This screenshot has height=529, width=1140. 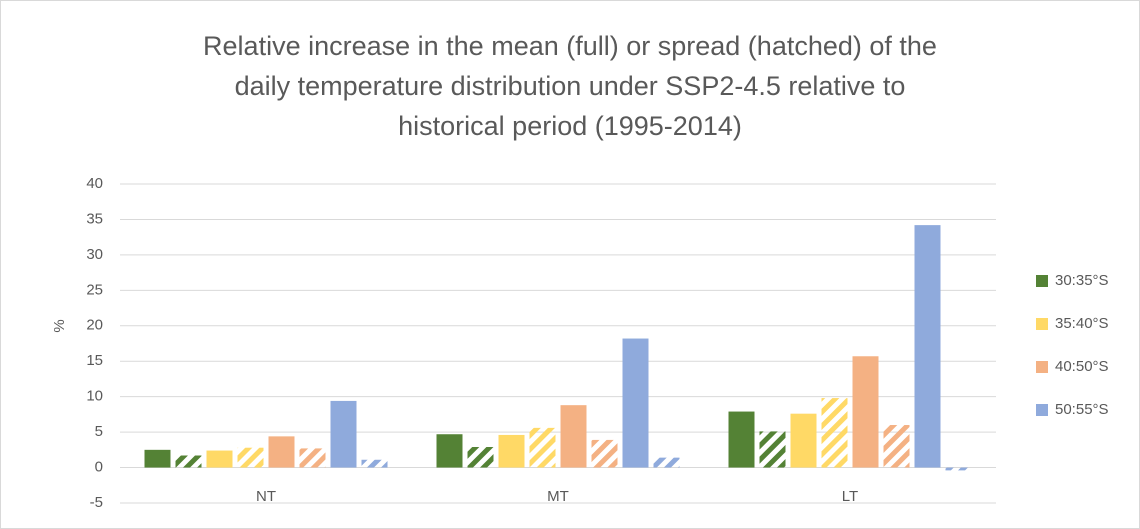 I want to click on y-tick-label: 30, so click(x=94, y=254).